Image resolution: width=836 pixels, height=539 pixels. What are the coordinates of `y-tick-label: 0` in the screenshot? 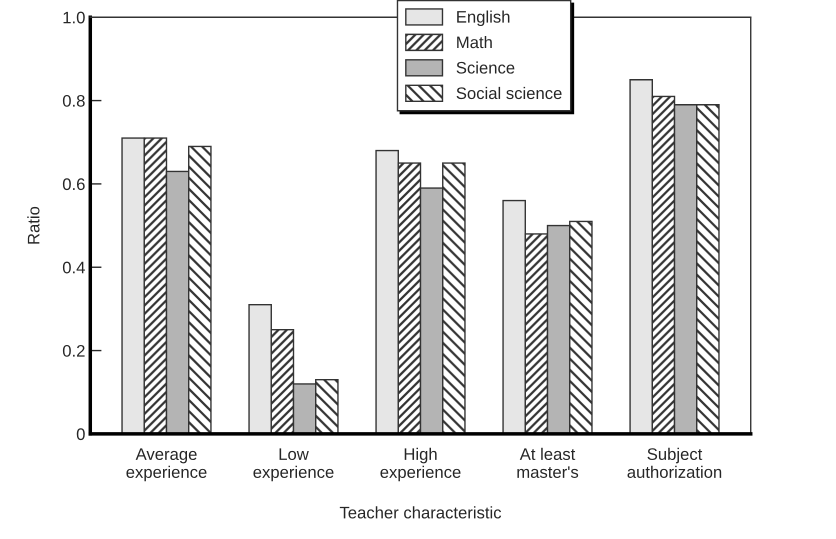 It's located at (80, 434).